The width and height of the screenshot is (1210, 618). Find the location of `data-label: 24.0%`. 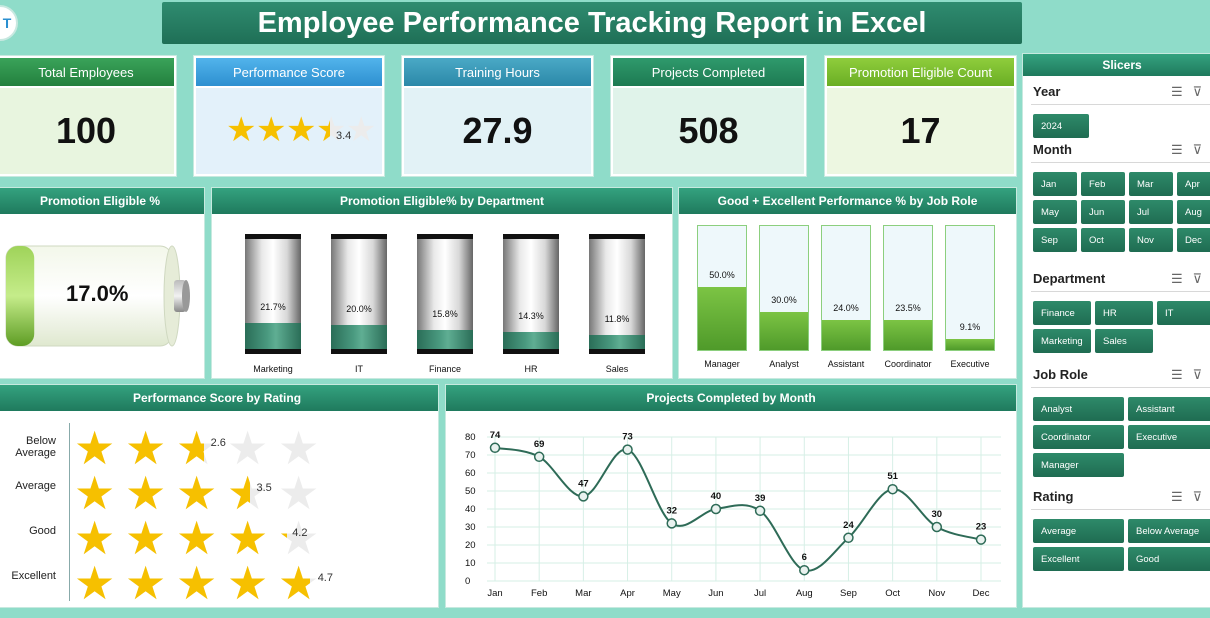

data-label: 24.0% is located at coordinates (846, 307).